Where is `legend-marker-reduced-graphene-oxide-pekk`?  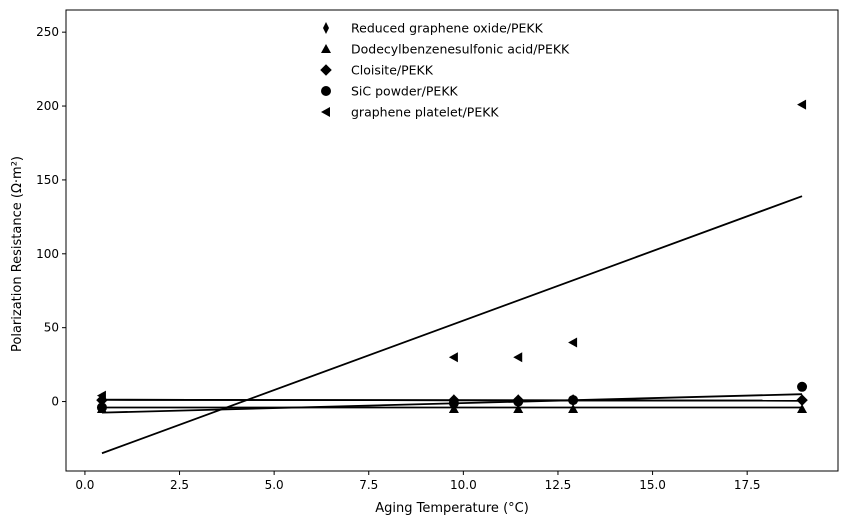 legend-marker-reduced-graphene-oxide-pekk is located at coordinates (326, 28).